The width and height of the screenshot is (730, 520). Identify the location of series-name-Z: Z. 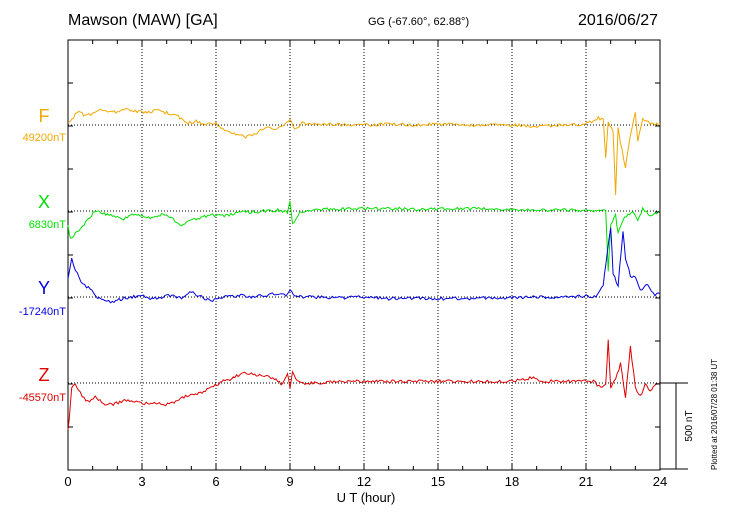
(44, 375).